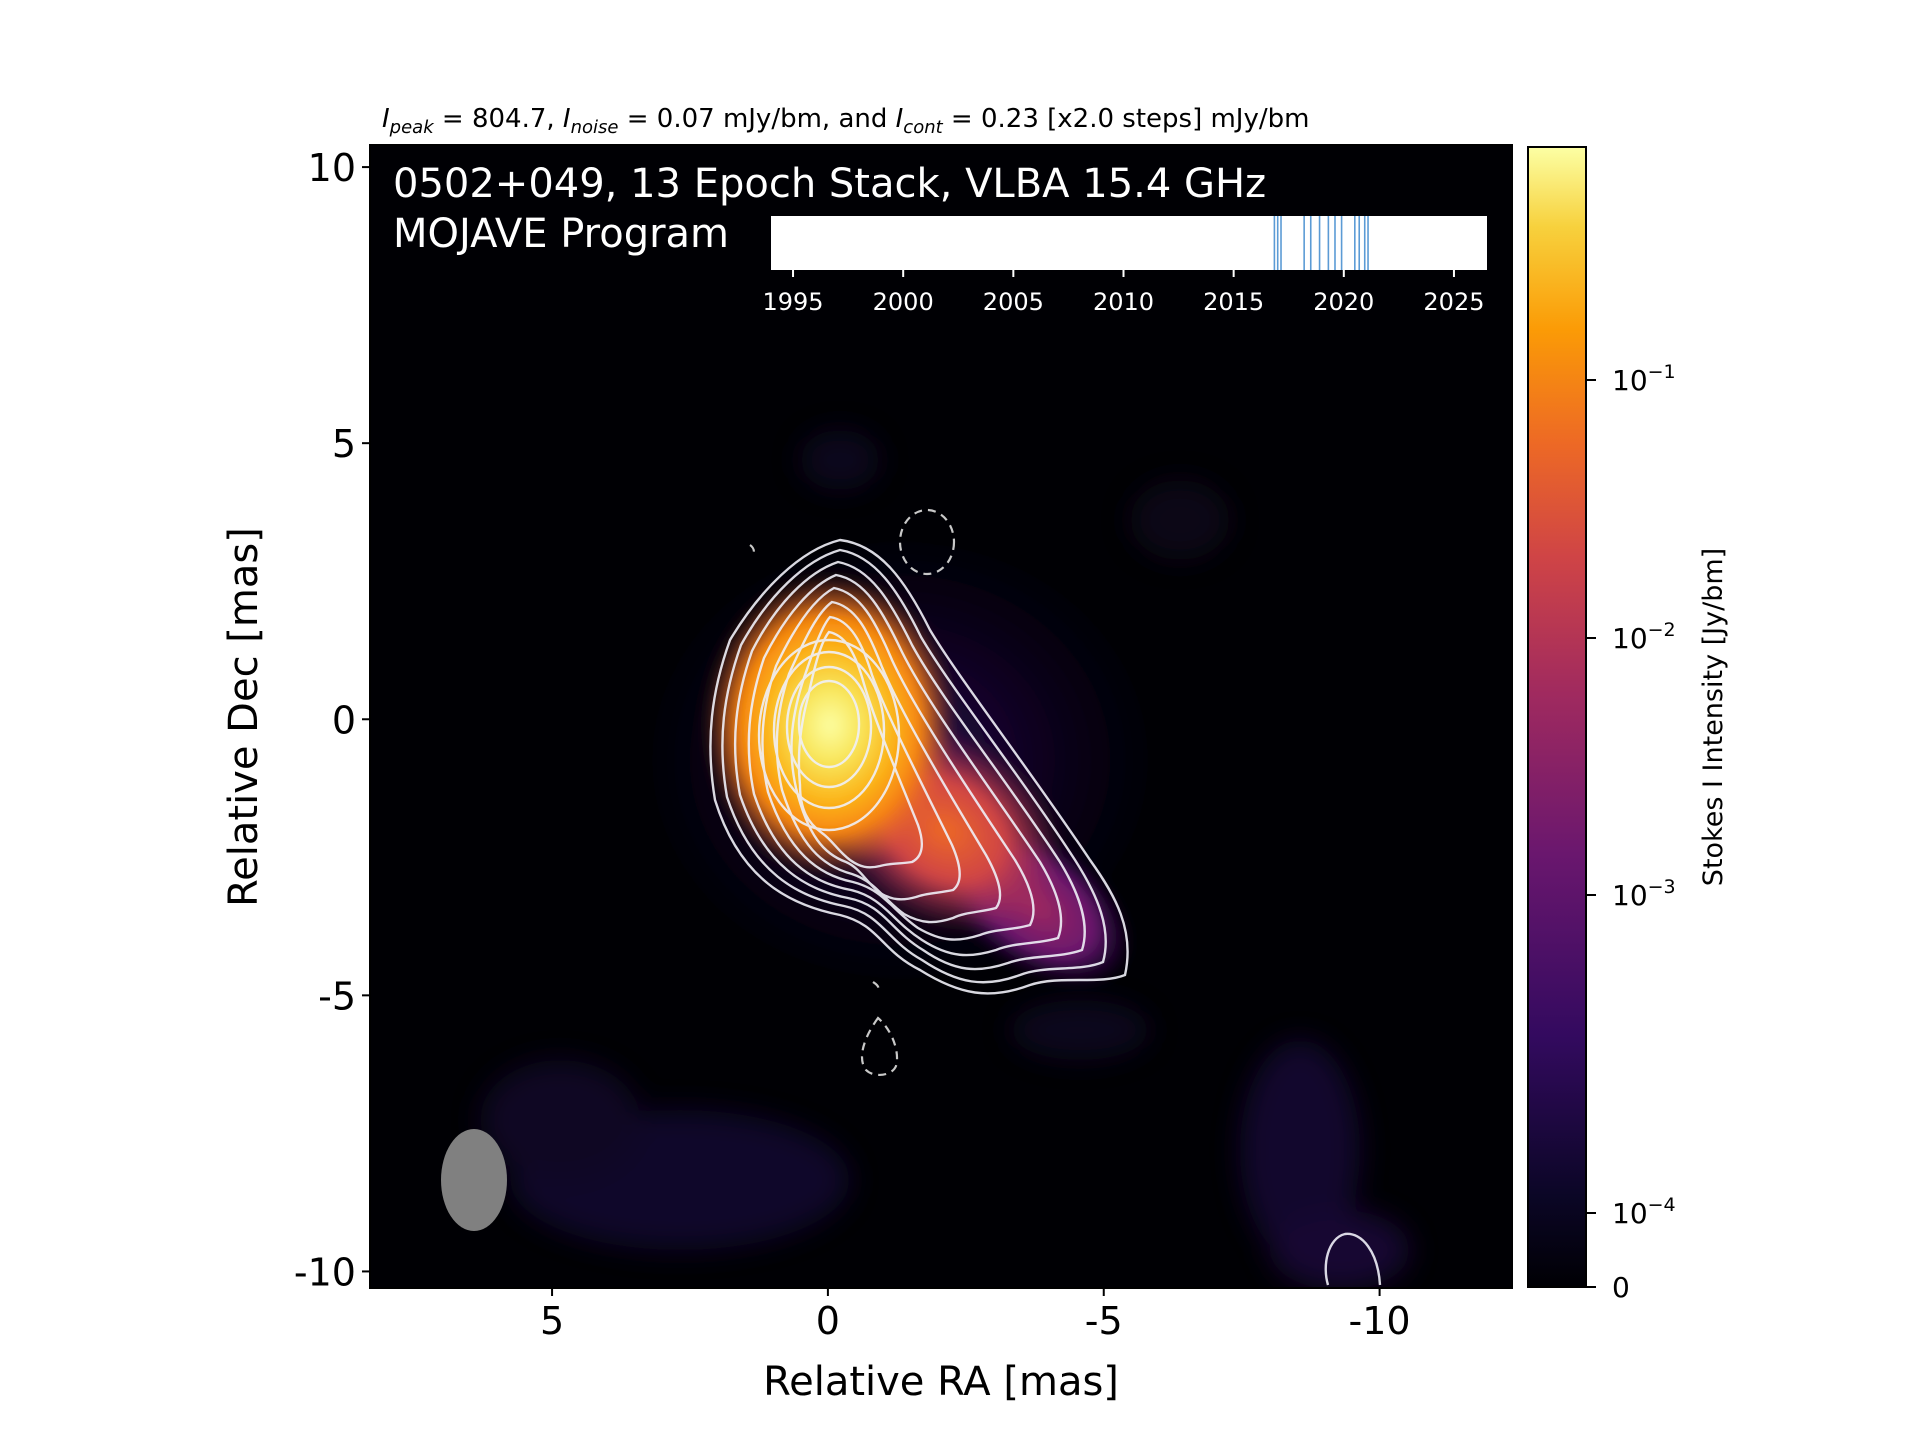 Image resolution: width=1920 pixels, height=1440 pixels. What do you see at coordinates (344, 444) in the screenshot?
I see `y-tick-label: 5` at bounding box center [344, 444].